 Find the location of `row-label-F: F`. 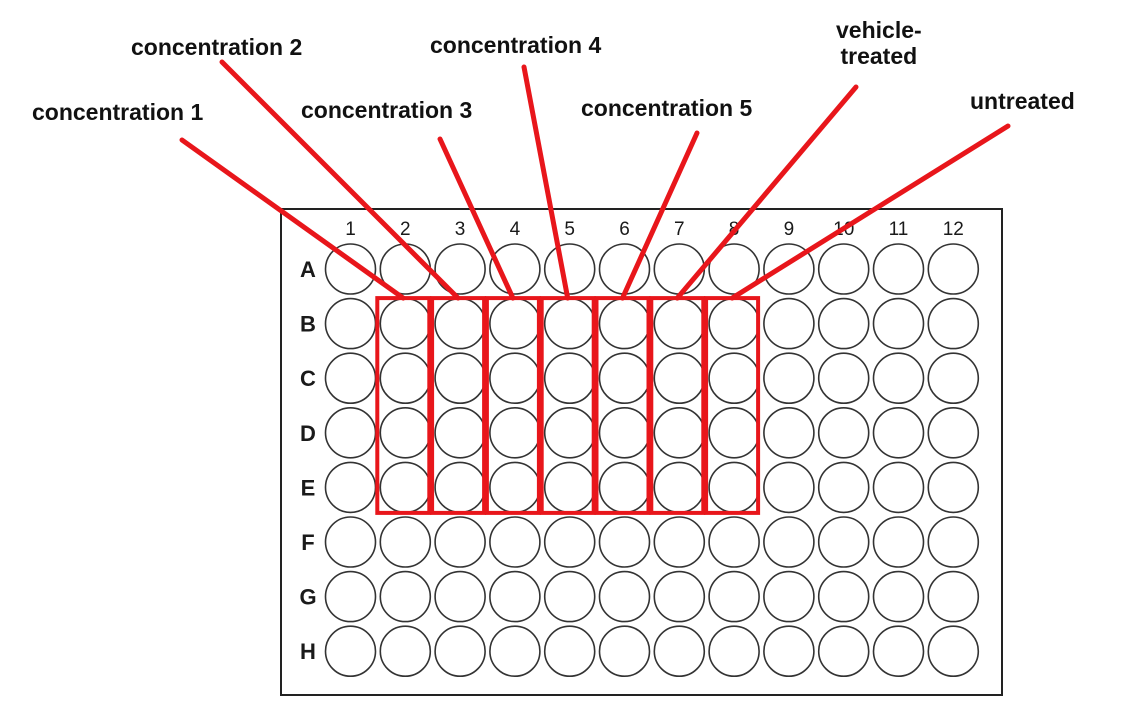

row-label-F: F is located at coordinates (307, 542).